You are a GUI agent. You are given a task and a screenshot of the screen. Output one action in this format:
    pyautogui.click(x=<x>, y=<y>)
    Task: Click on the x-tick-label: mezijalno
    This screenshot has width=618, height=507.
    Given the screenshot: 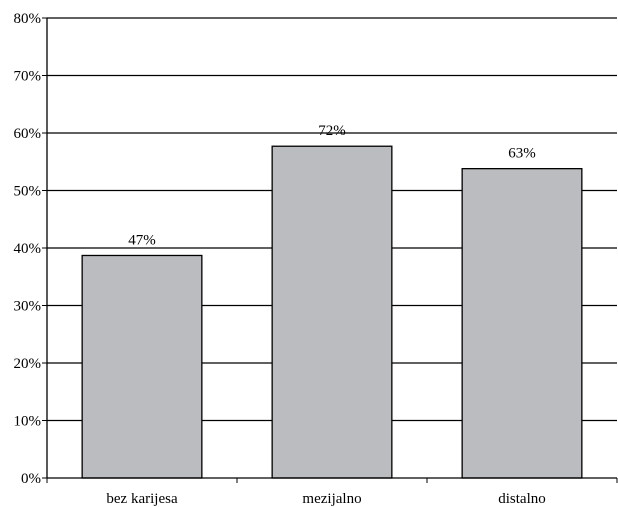 What is the action you would take?
    pyautogui.click(x=331, y=499)
    